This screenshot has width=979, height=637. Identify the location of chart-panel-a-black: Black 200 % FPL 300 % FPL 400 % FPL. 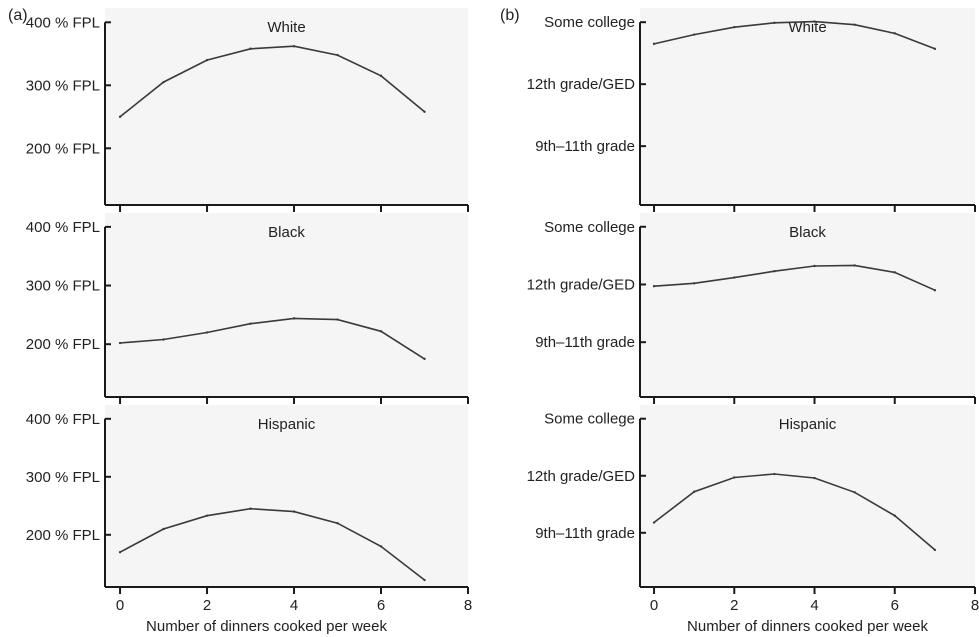
(247, 308).